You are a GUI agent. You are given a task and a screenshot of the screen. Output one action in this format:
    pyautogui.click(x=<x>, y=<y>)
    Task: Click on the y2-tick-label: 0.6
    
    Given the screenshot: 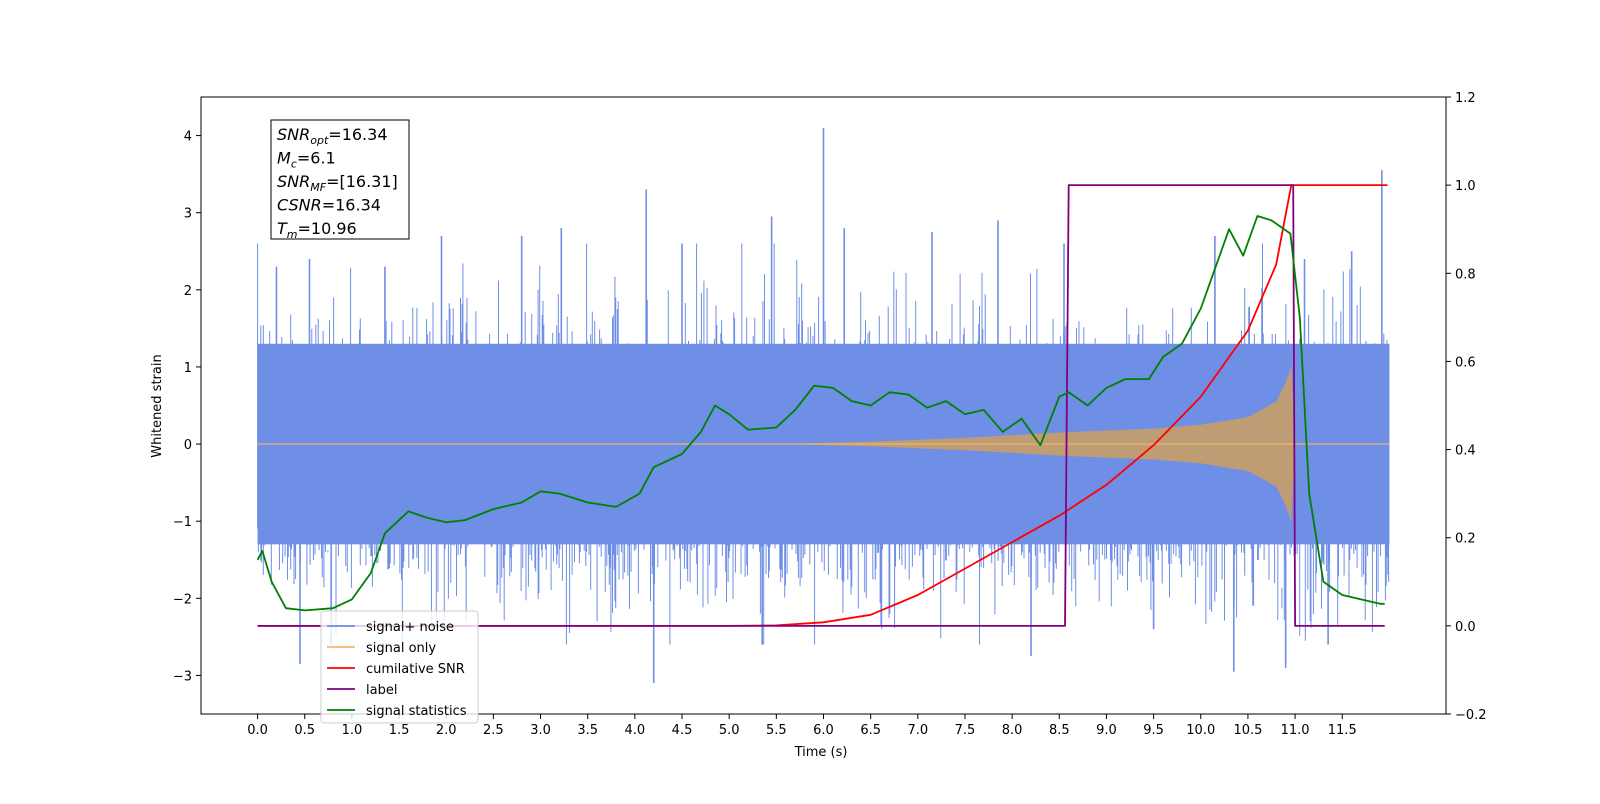 What is the action you would take?
    pyautogui.click(x=1465, y=362)
    